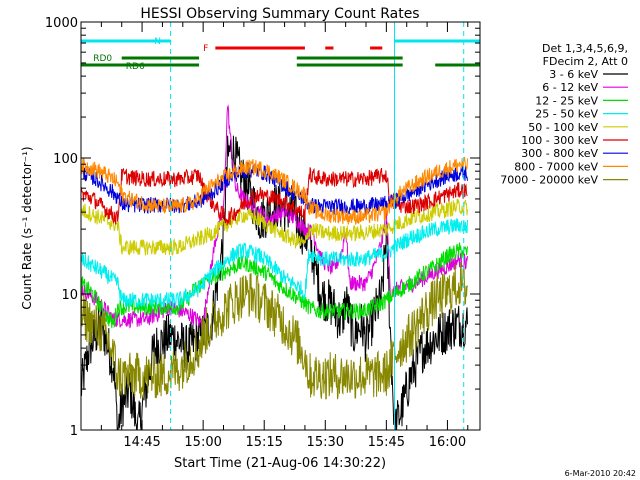 The width and height of the screenshot is (640, 480). I want to click on x-tick-label: 15:30, so click(325, 442).